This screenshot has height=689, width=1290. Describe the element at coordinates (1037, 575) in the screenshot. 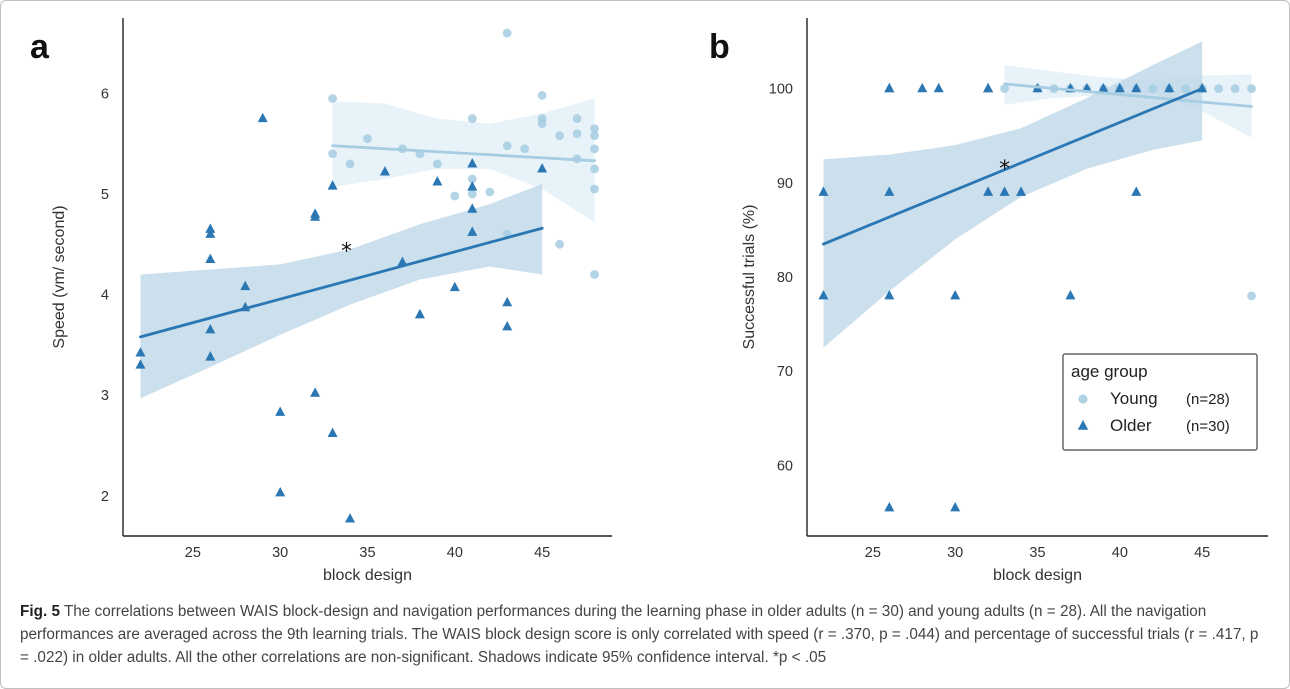

I see `x-axis-title: block design` at that location.